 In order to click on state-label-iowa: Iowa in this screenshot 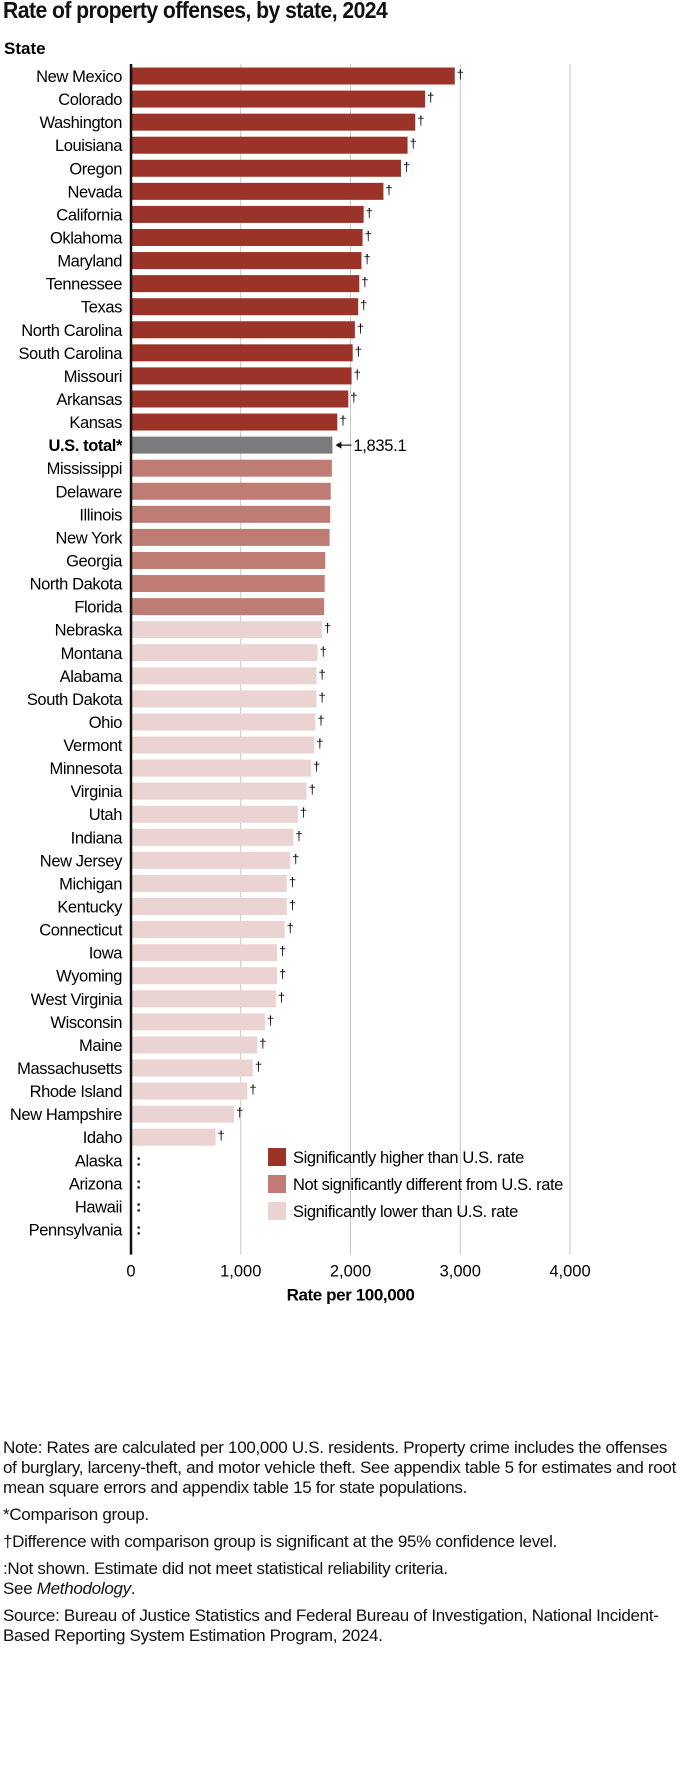, I will do `click(106, 954)`.